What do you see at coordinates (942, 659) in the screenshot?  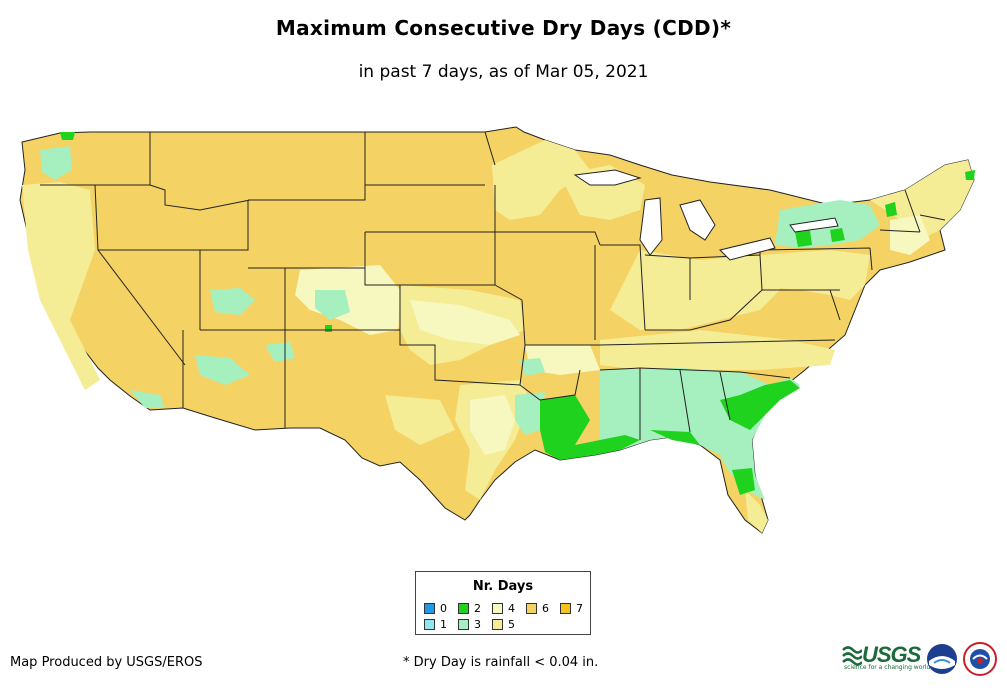 I see `noaa-logo-icon` at bounding box center [942, 659].